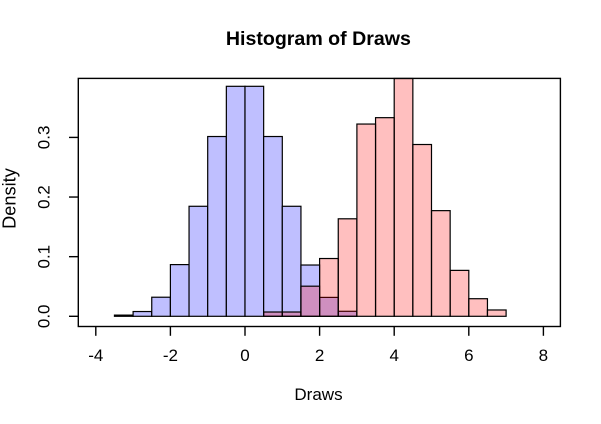 This screenshot has width=601, height=424. Describe the element at coordinates (95, 355) in the screenshot. I see `svg-text: -4` at that location.